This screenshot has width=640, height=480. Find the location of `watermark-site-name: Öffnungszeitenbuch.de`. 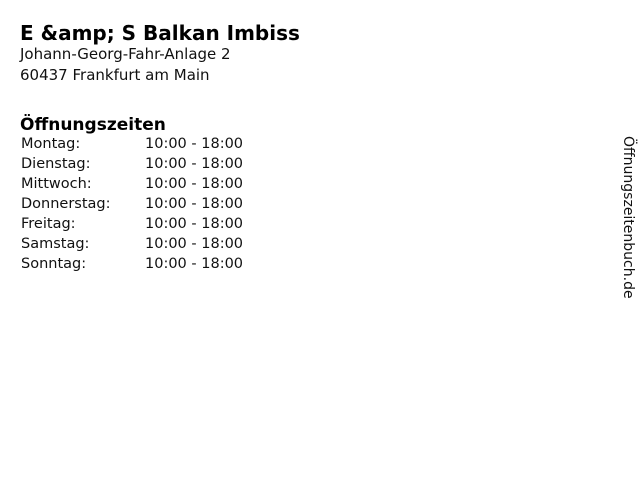

watermark-site-name: Öffnungszeitenbuch.de is located at coordinates (628, 217).